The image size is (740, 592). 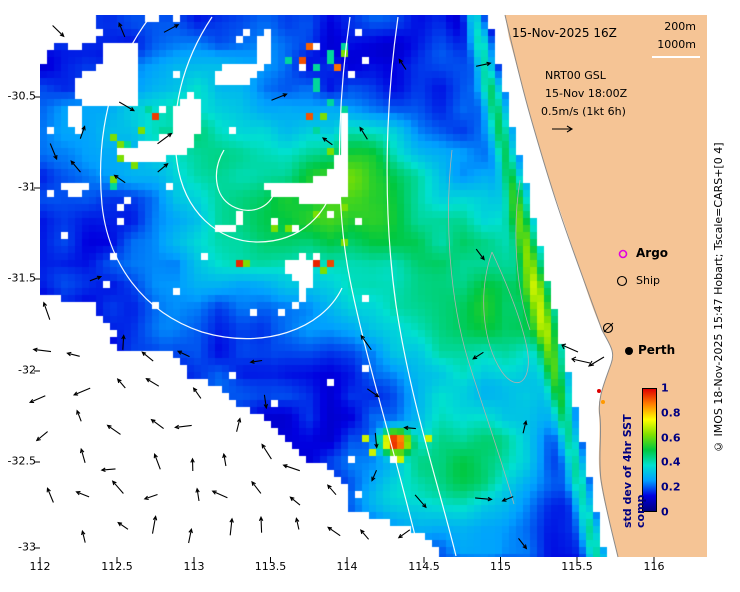 I want to click on x-axis-tick-label: 113.5, so click(x=270, y=566).